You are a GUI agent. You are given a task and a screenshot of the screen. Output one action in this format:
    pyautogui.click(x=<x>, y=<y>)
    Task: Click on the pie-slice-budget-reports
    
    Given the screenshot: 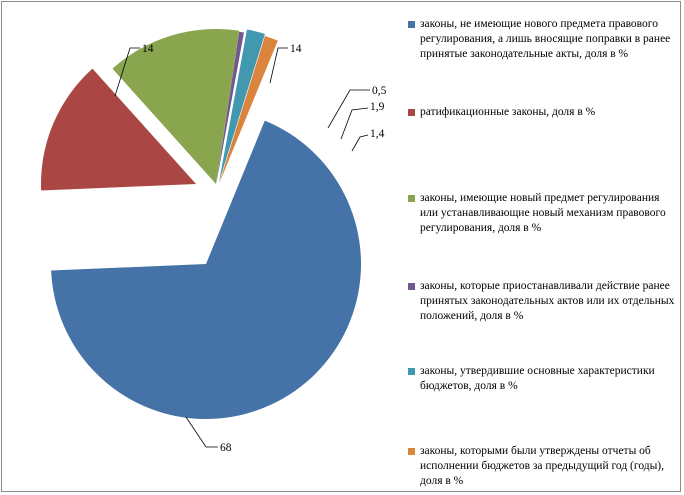 What is the action you would take?
    pyautogui.click(x=248, y=109)
    